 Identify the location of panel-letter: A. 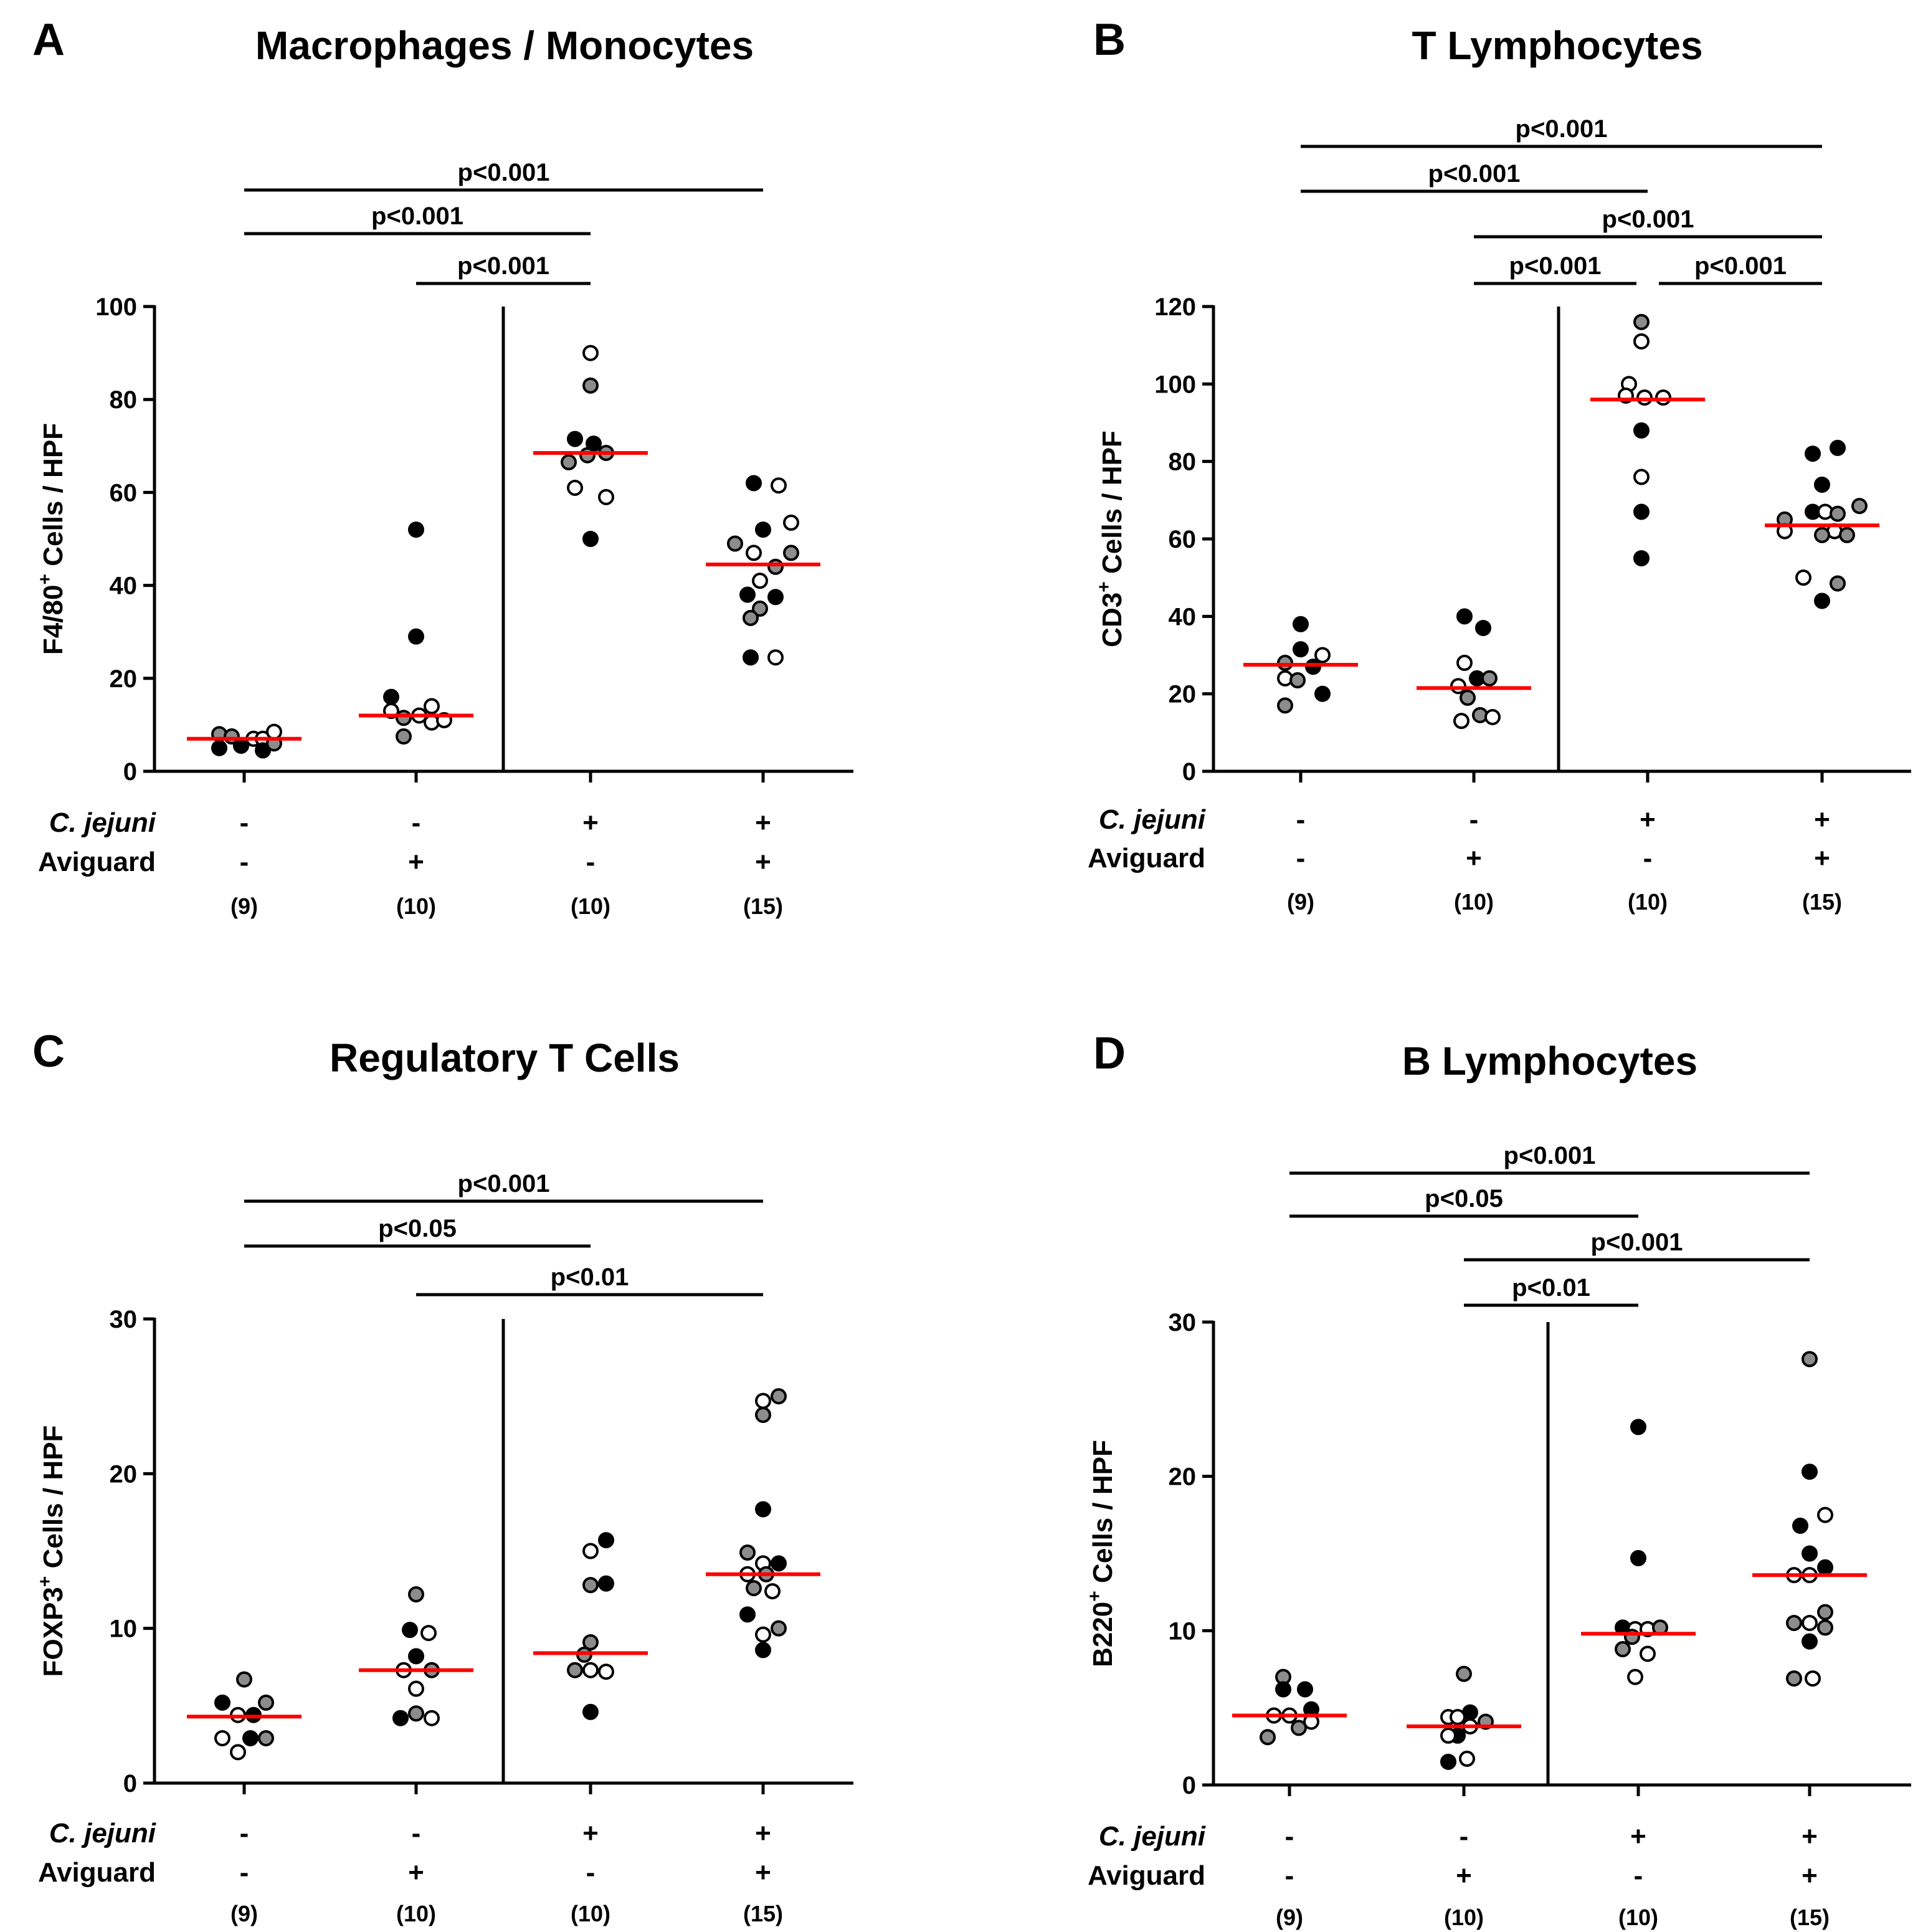
(49, 40).